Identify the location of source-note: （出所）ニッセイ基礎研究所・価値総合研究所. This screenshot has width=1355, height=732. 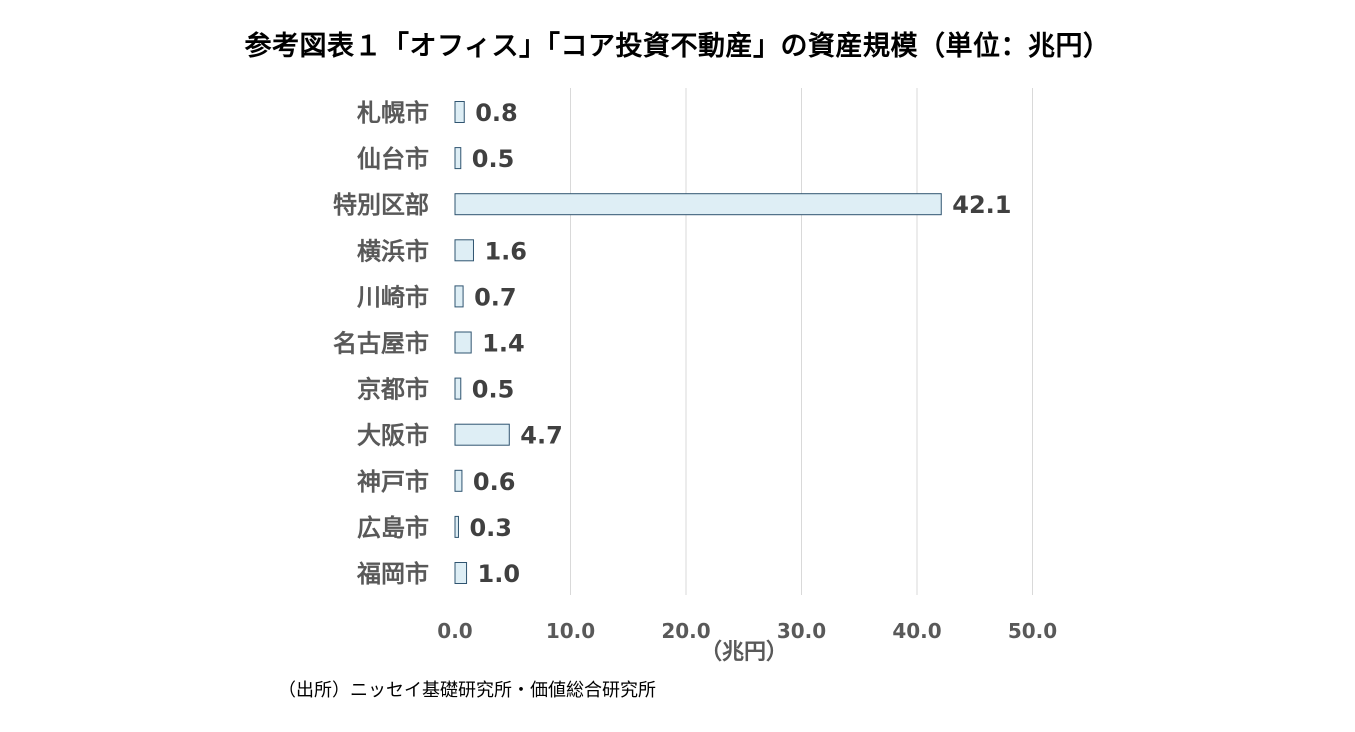
(467, 690).